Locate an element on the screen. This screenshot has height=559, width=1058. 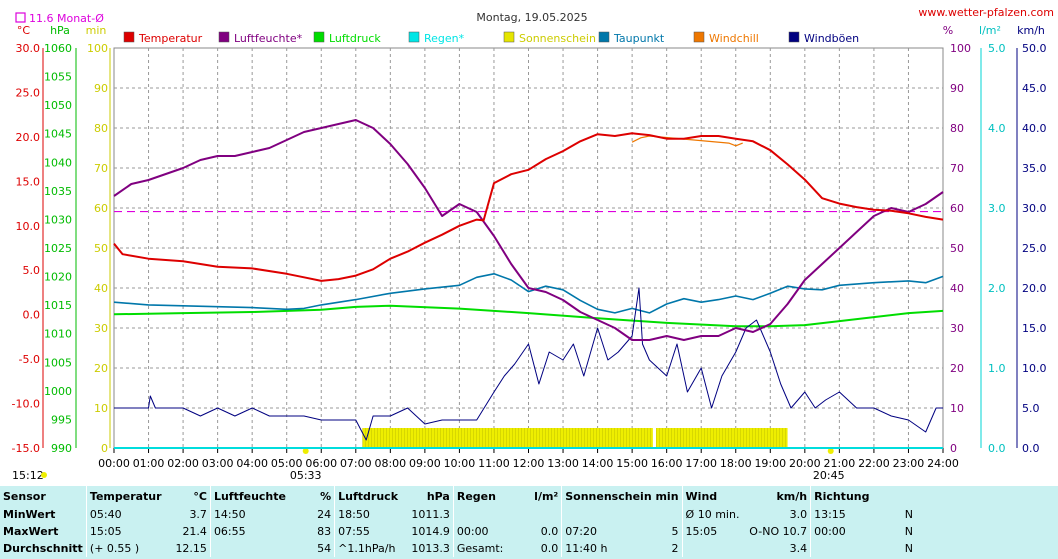
legend-label: Luftdruck is located at coordinates (355, 38).